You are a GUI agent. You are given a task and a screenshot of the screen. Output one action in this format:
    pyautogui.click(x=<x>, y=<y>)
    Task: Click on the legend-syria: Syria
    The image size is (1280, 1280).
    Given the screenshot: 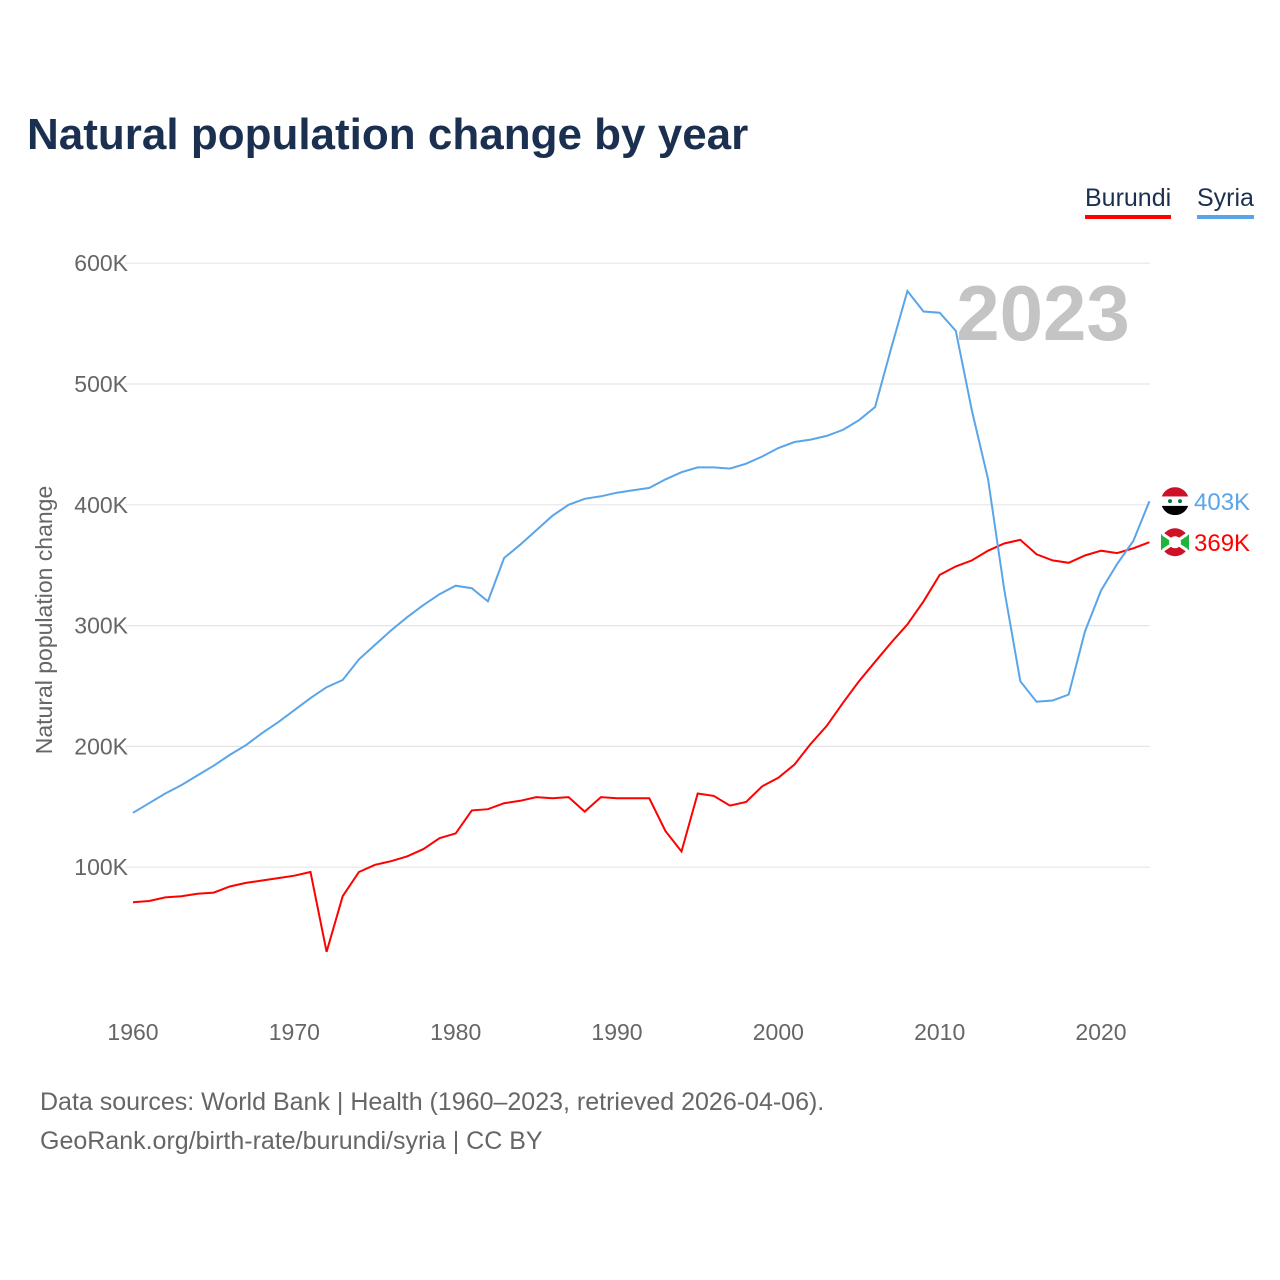 What is the action you would take?
    pyautogui.click(x=1225, y=201)
    